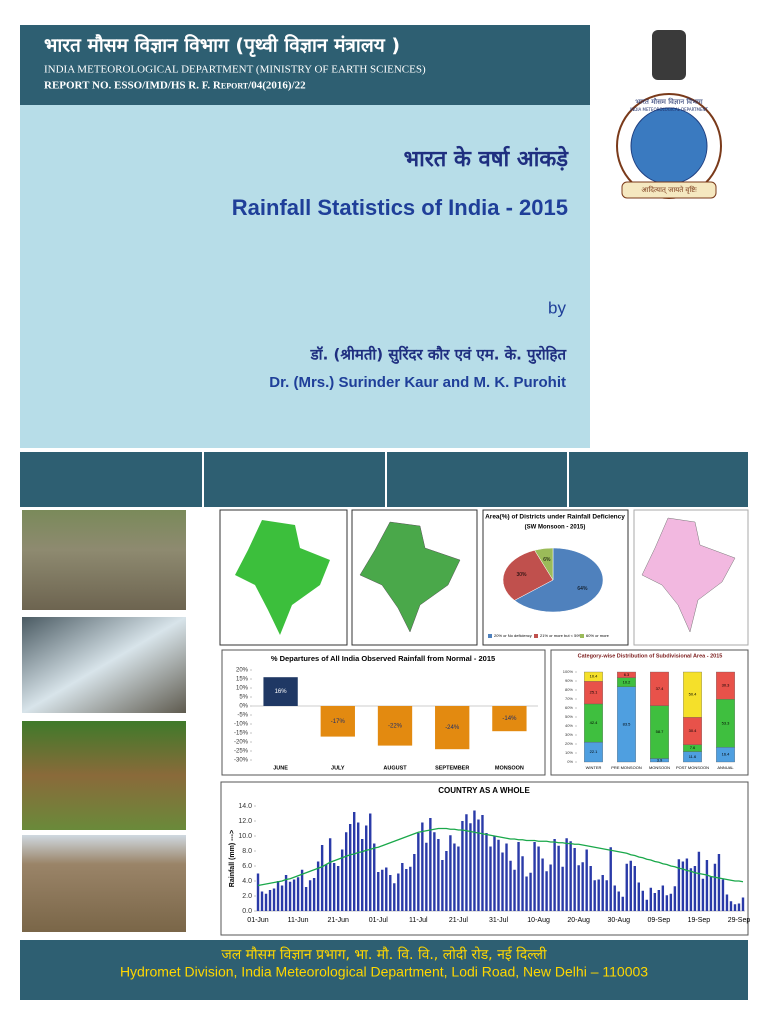 This screenshot has height=1024, width=768. What do you see at coordinates (522, 575) in the screenshot?
I see `value-label: 30%` at bounding box center [522, 575].